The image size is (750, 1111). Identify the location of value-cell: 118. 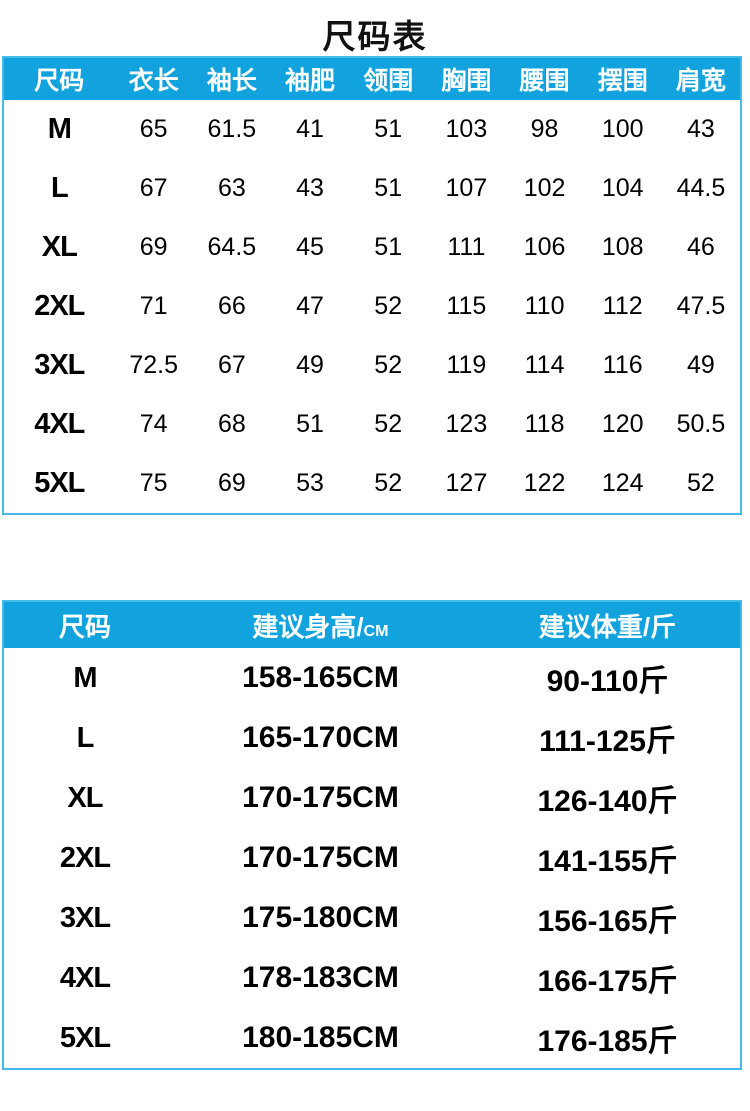
(544, 424).